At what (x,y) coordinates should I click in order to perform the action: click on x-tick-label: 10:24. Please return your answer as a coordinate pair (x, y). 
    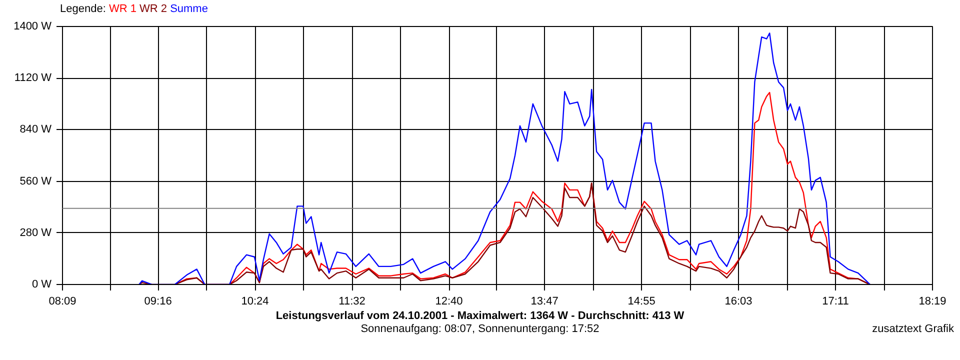
    Looking at the image, I should click on (255, 302).